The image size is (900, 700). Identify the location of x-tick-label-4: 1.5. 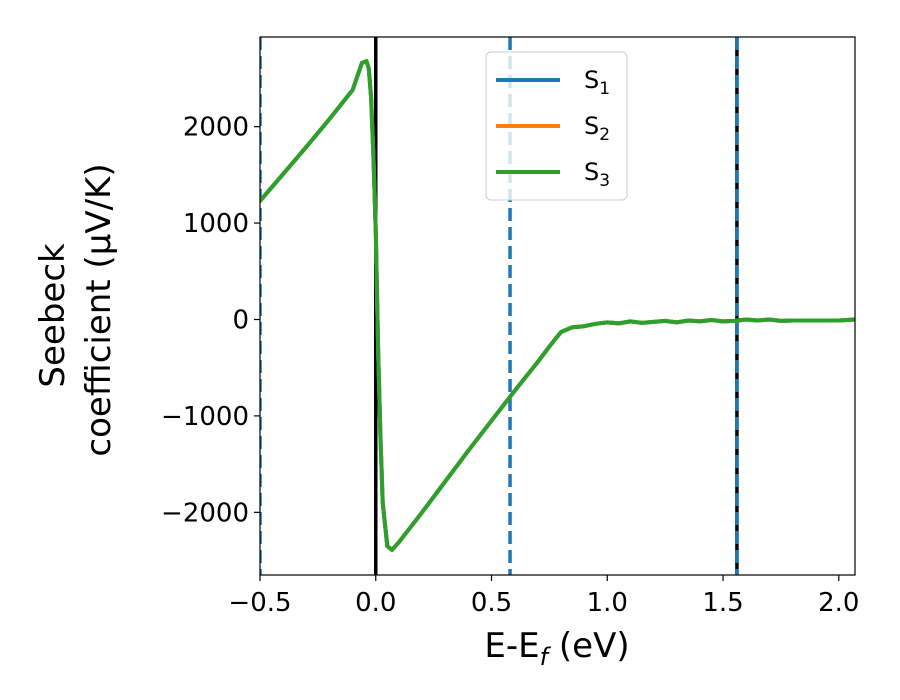
(722, 603).